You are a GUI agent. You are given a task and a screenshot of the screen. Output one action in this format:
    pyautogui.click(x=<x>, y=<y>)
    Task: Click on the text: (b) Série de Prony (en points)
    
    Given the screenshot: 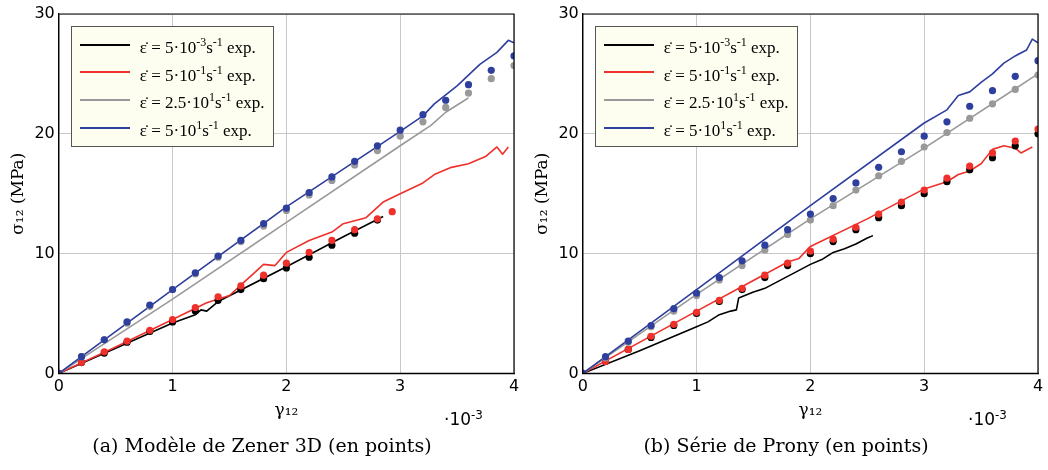 What is the action you would take?
    pyautogui.click(x=786, y=445)
    